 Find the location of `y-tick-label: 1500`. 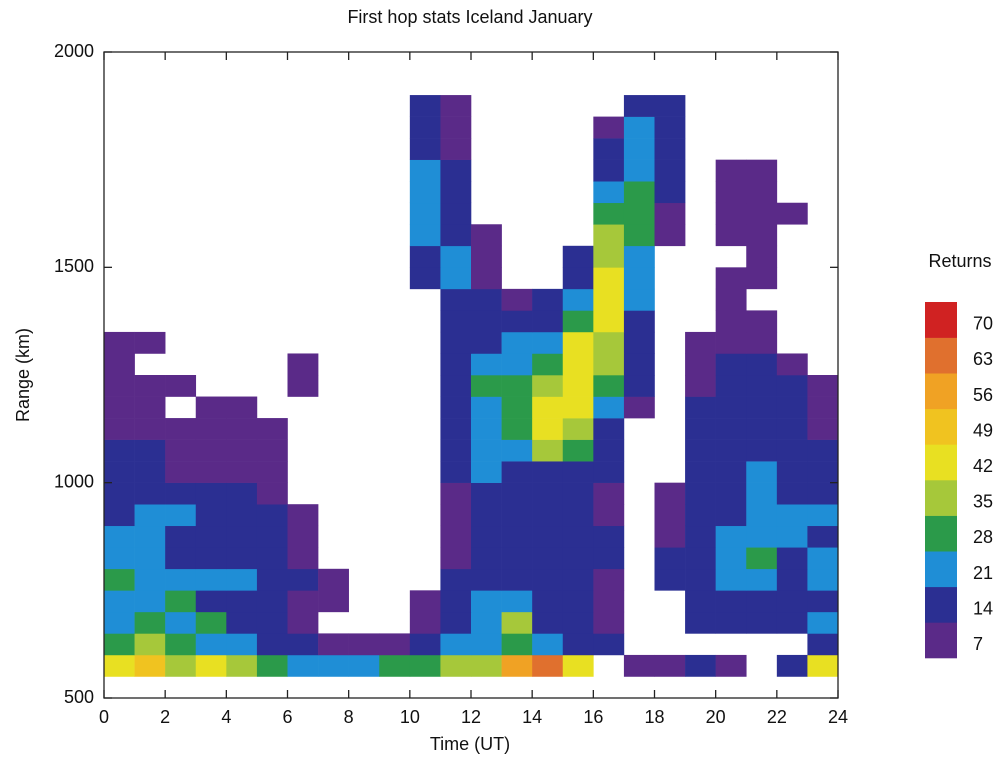

y-tick-label: 1500 is located at coordinates (74, 266).